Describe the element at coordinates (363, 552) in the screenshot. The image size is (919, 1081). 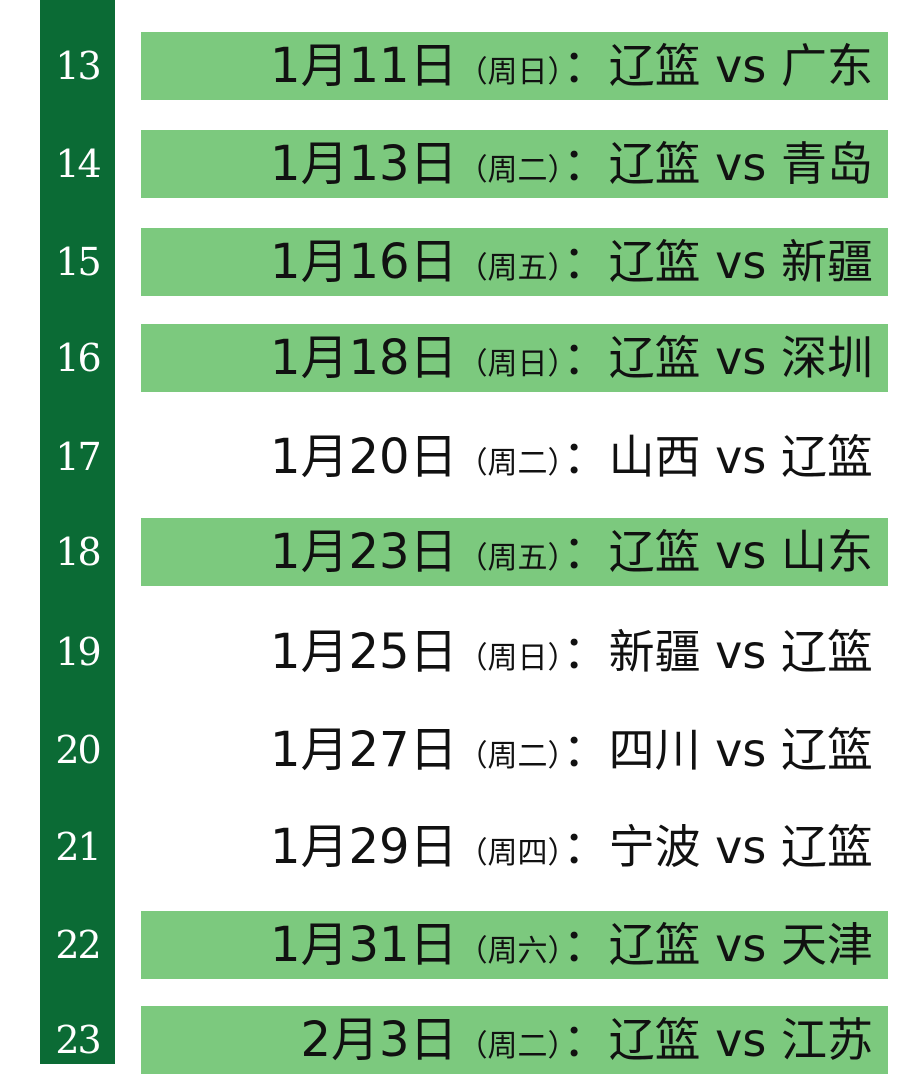
I see `game-date: 1月23日` at that location.